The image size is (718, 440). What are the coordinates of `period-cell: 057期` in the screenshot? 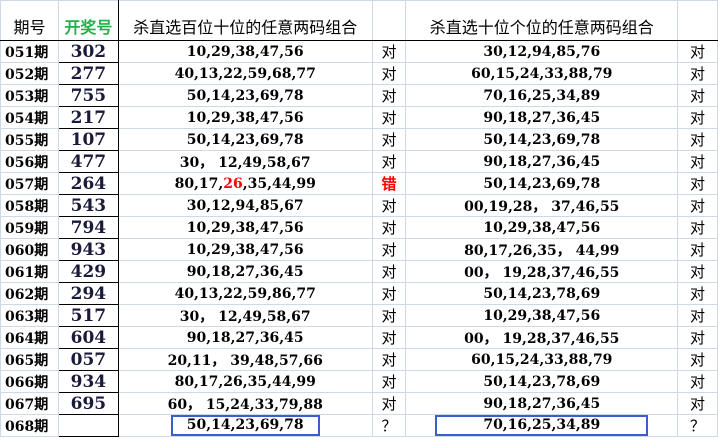 It's located at (29, 183).